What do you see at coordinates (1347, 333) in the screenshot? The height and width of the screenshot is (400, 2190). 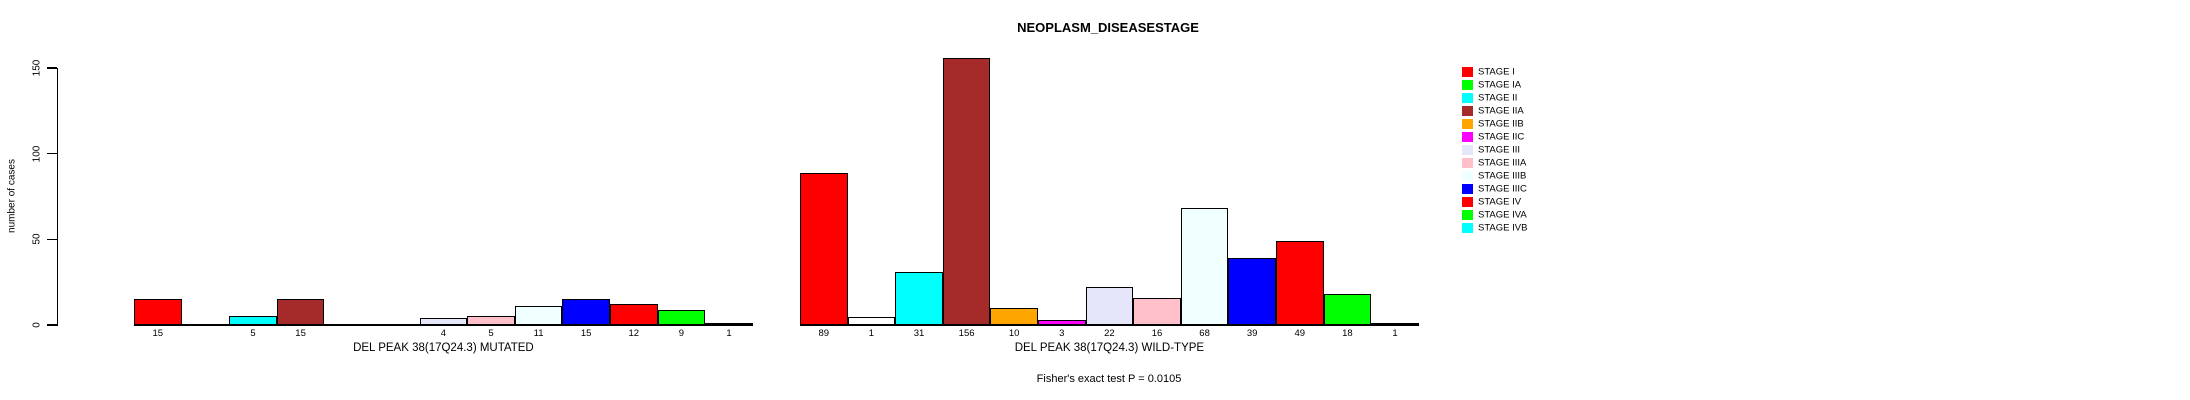 I see `bar-count-stage-iva-del-peak-38-17q24-3-wild-type: 18` at bounding box center [1347, 333].